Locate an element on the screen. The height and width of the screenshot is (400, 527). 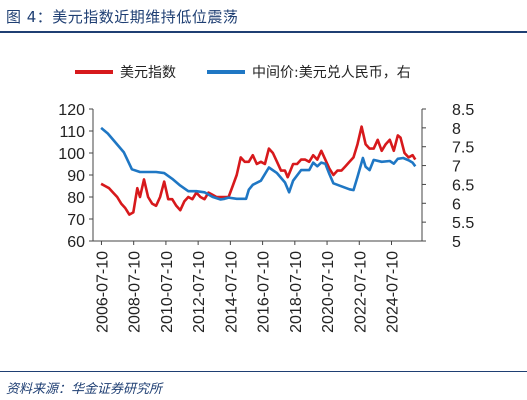
left-tick-label: 110 is located at coordinates (72, 132).